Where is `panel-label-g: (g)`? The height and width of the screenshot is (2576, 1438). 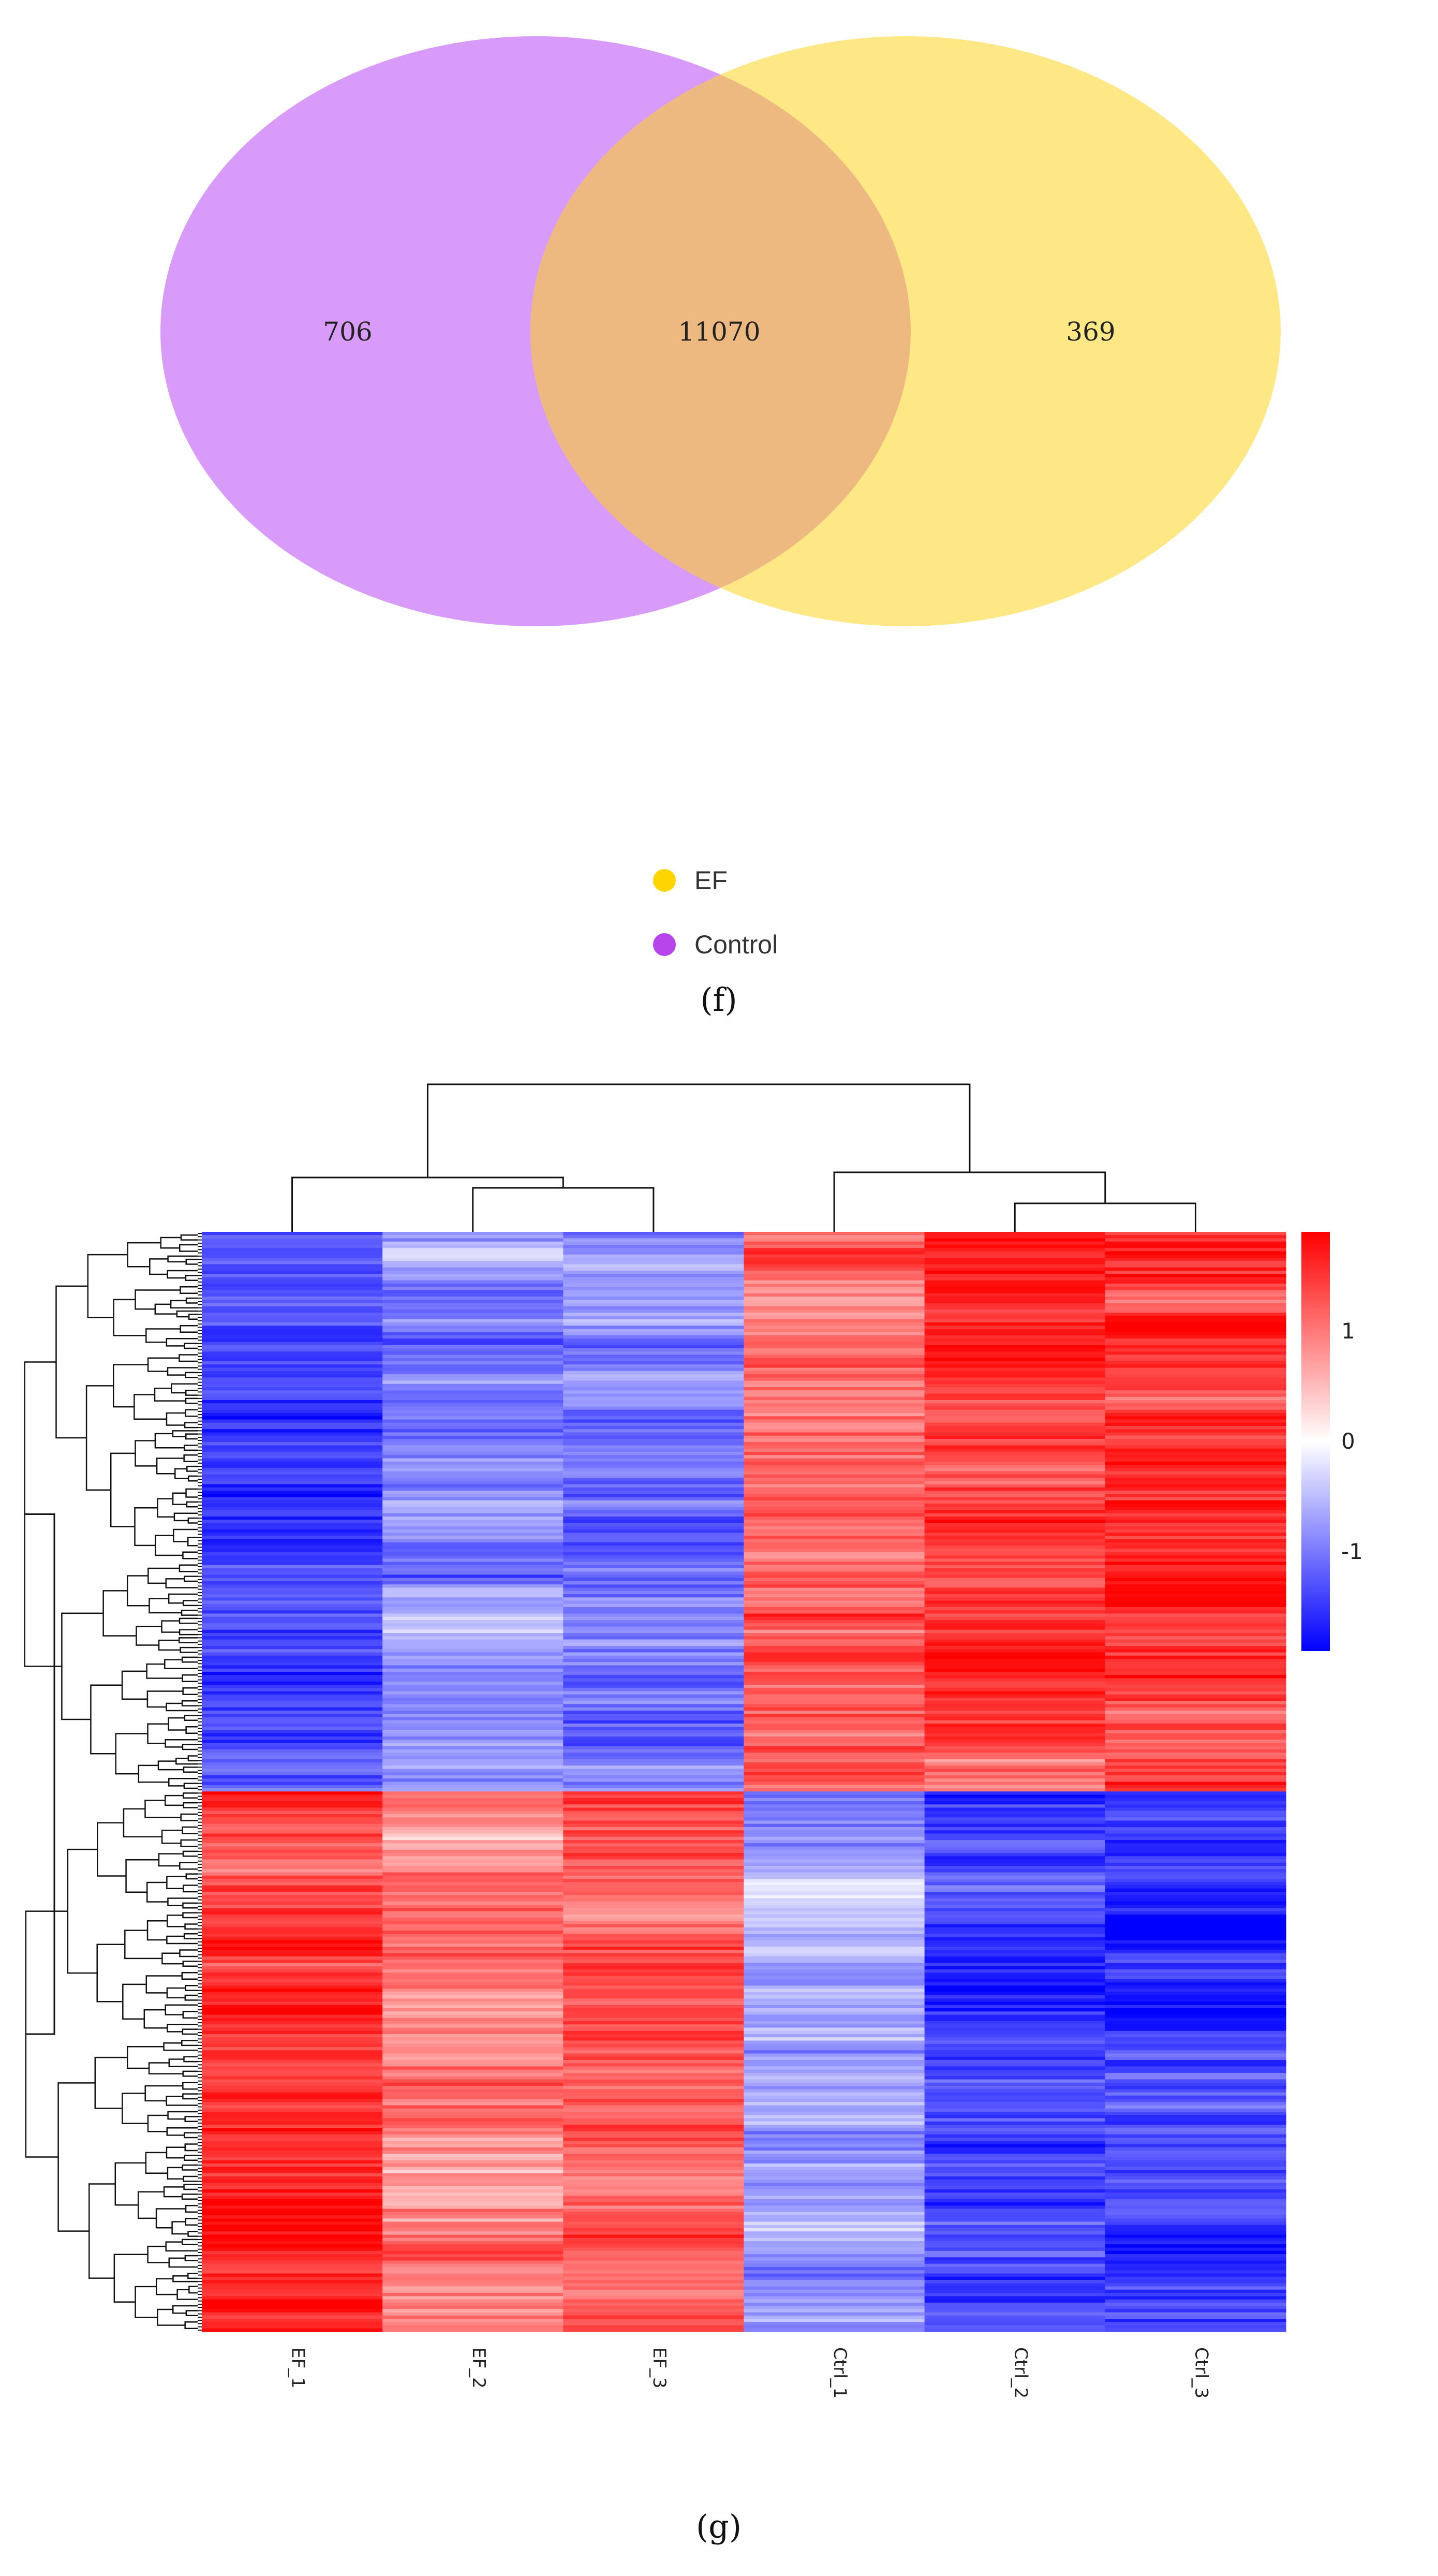 panel-label-g: (g) is located at coordinates (719, 2527).